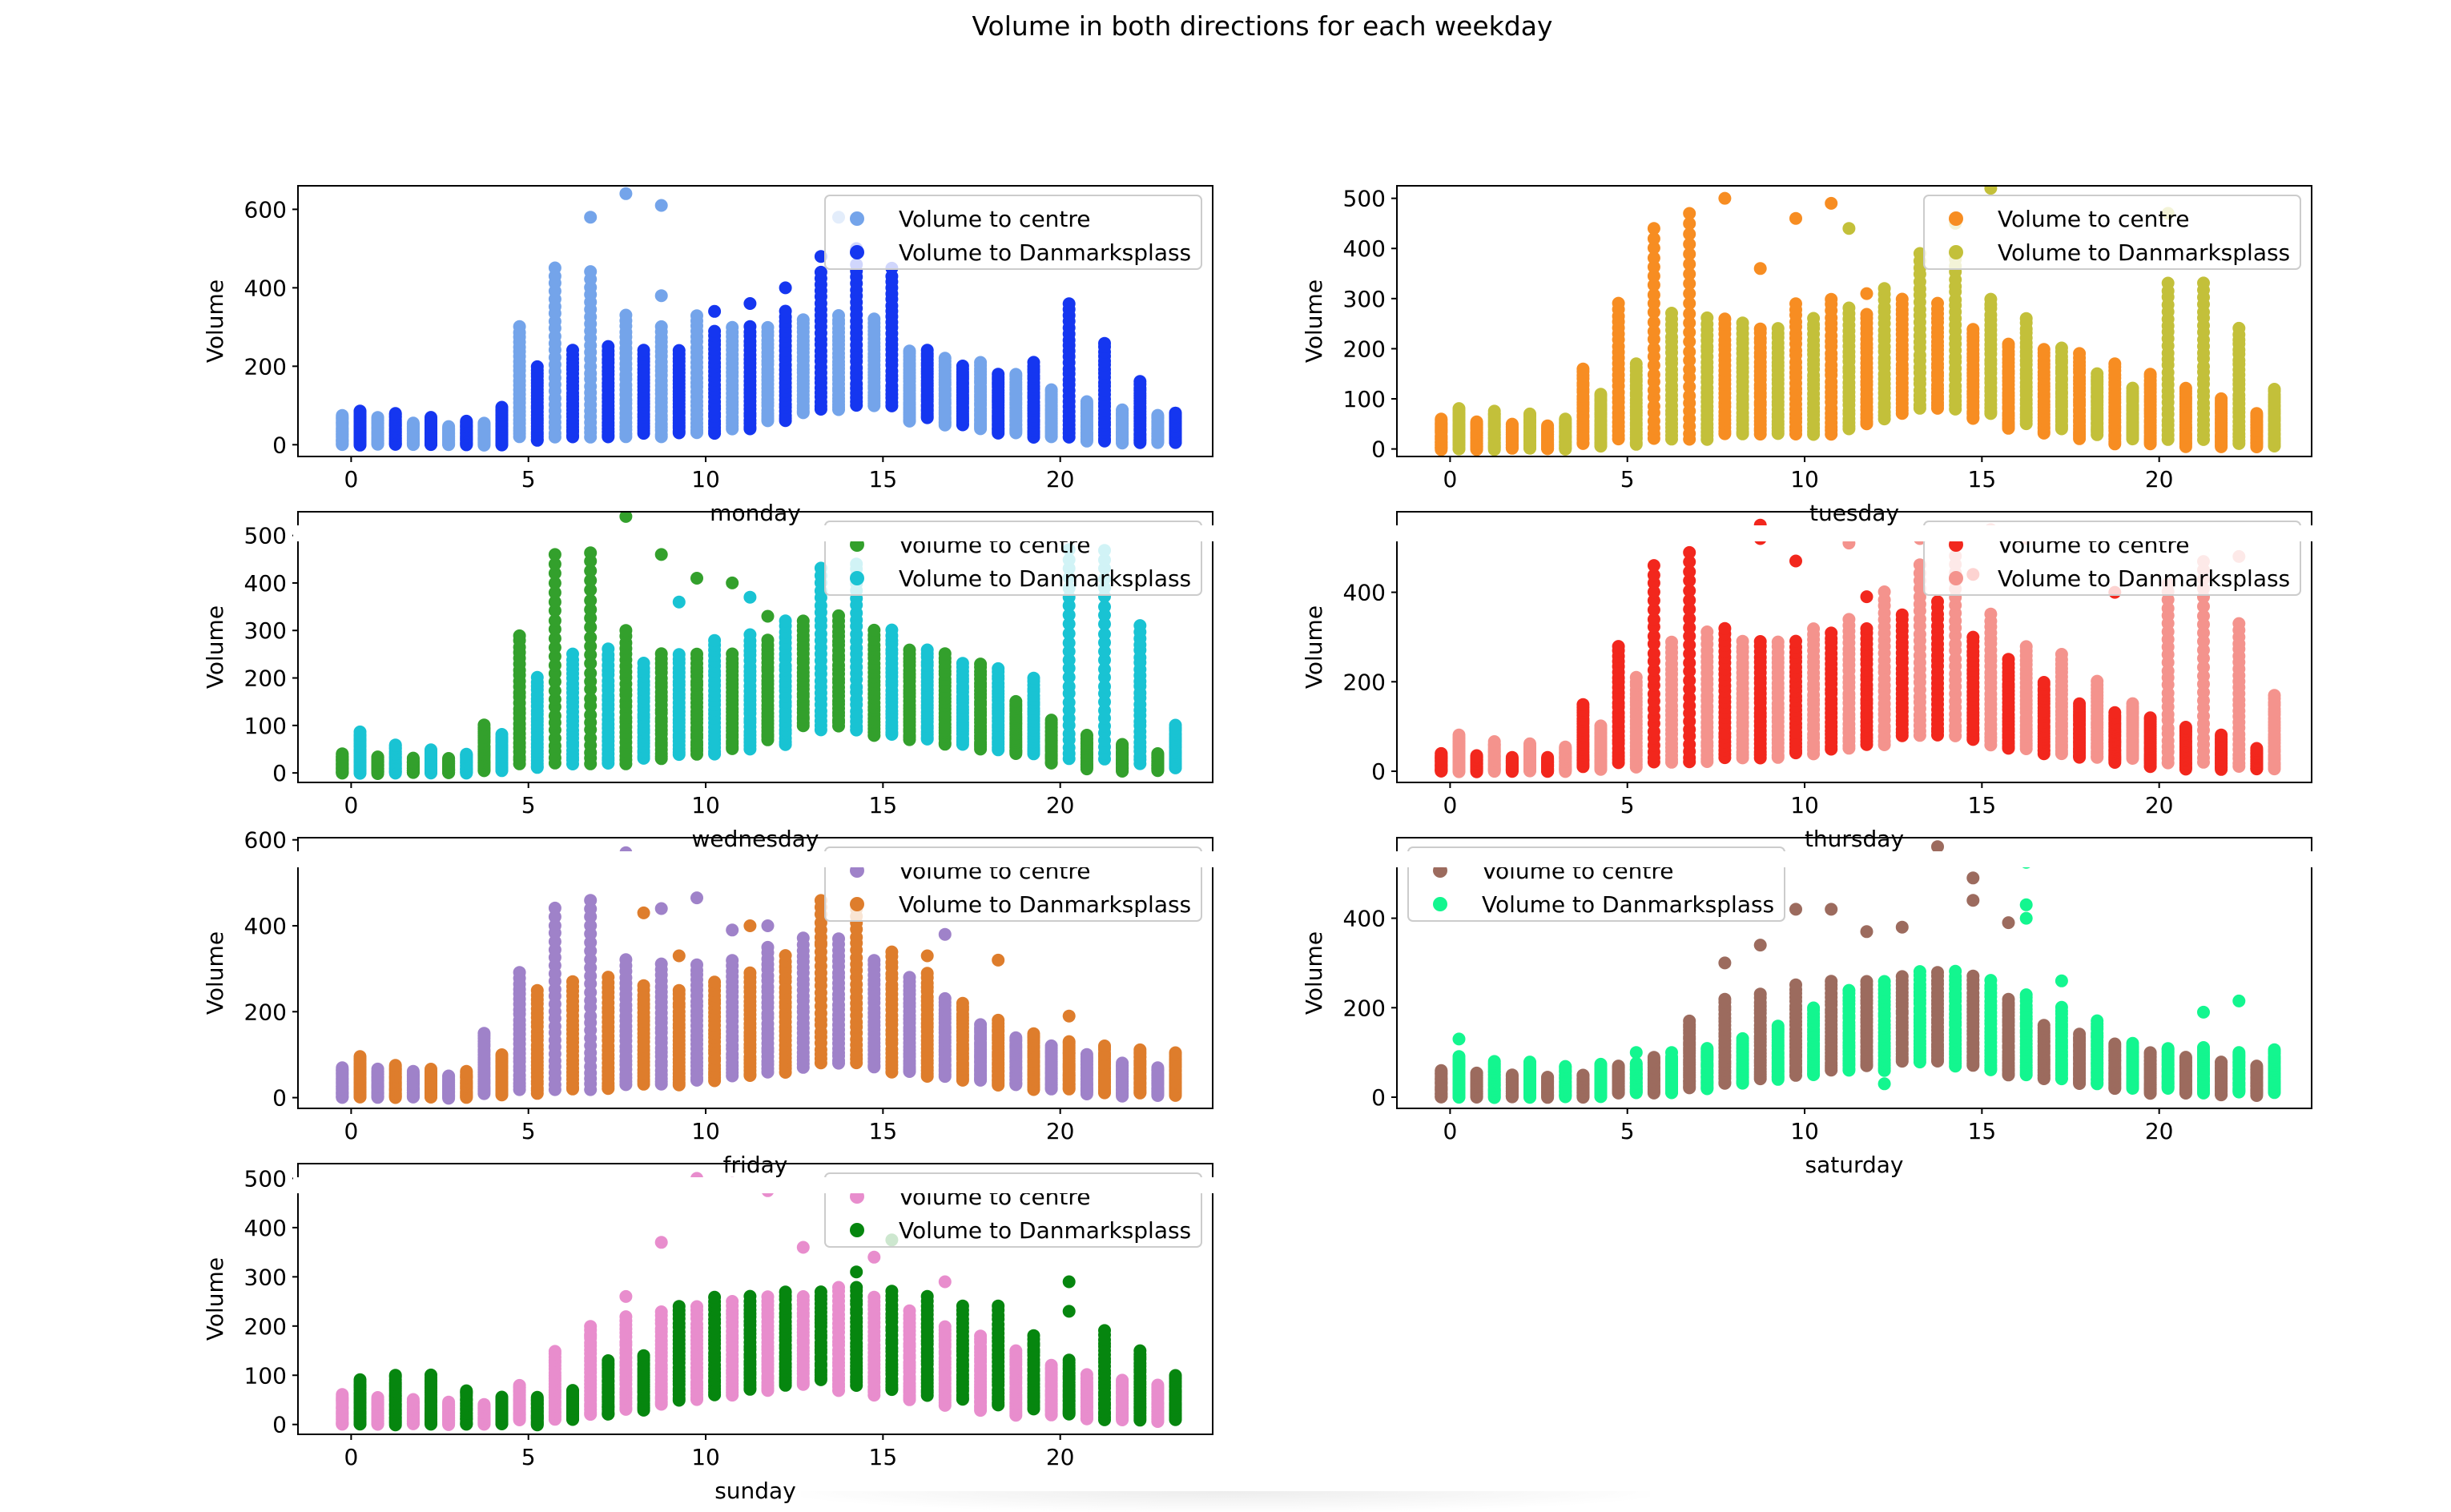 The image size is (2451, 1512). Describe the element at coordinates (768, 661) in the screenshot. I see `series-danmarksplass` at that location.